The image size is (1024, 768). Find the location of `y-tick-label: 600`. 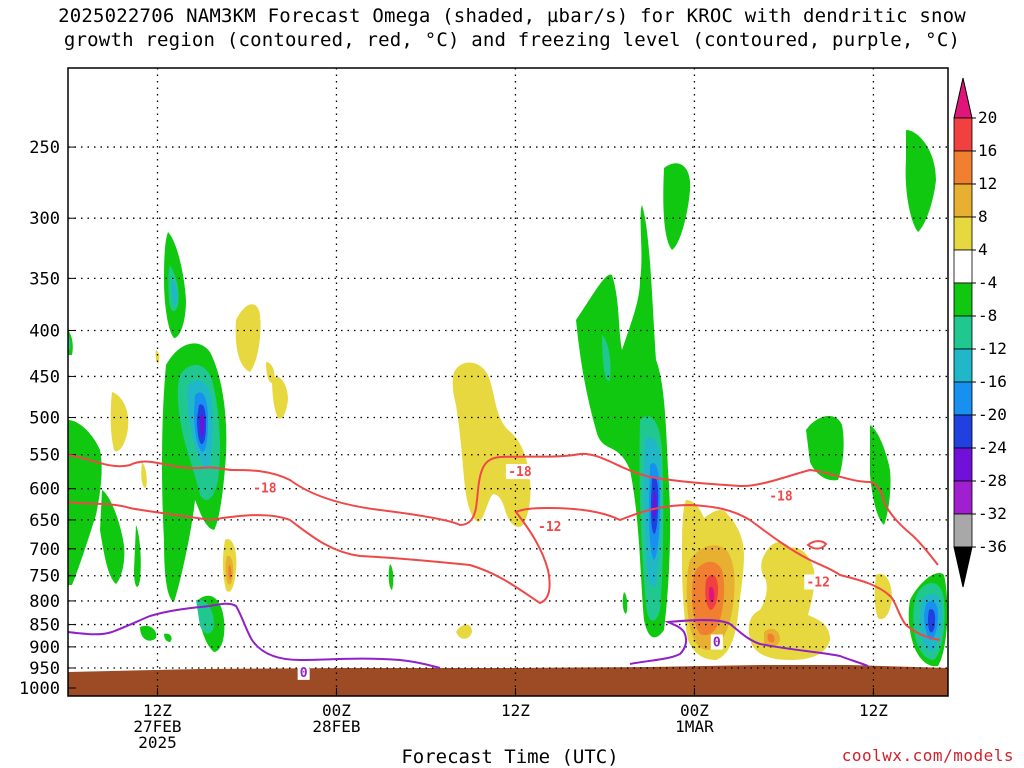

y-tick-label: 600 is located at coordinates (44, 490).